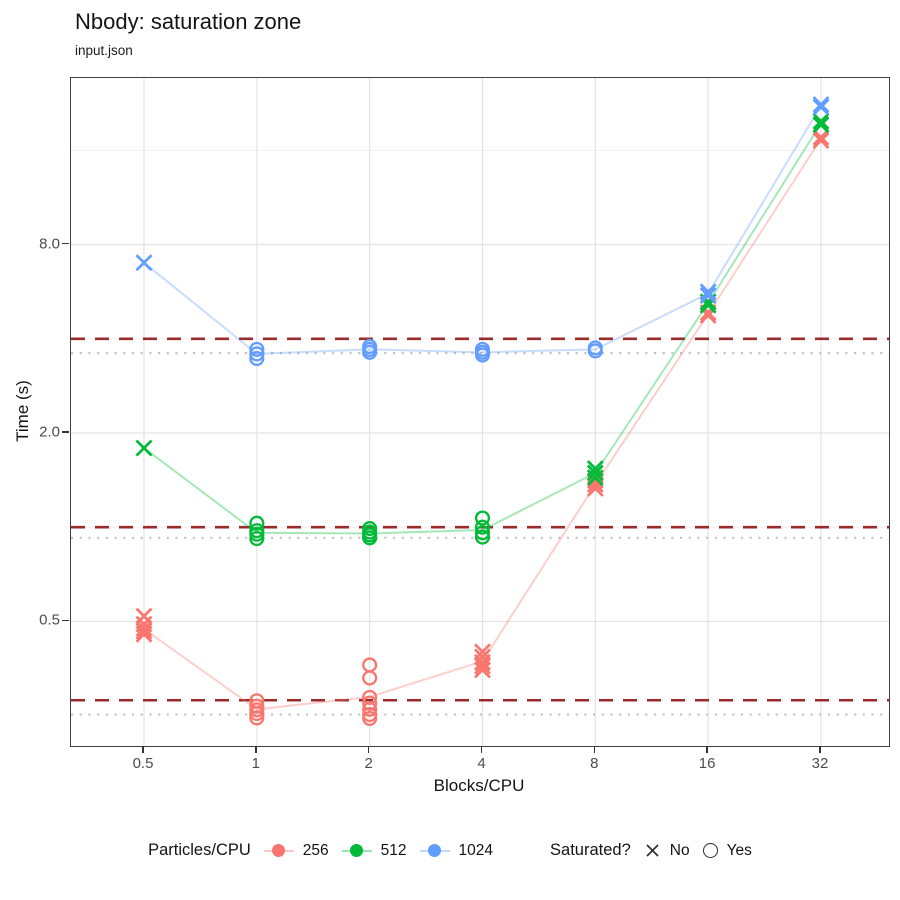 The image size is (900, 900). What do you see at coordinates (739, 850) in the screenshot?
I see `legend-label-yes: Yes` at bounding box center [739, 850].